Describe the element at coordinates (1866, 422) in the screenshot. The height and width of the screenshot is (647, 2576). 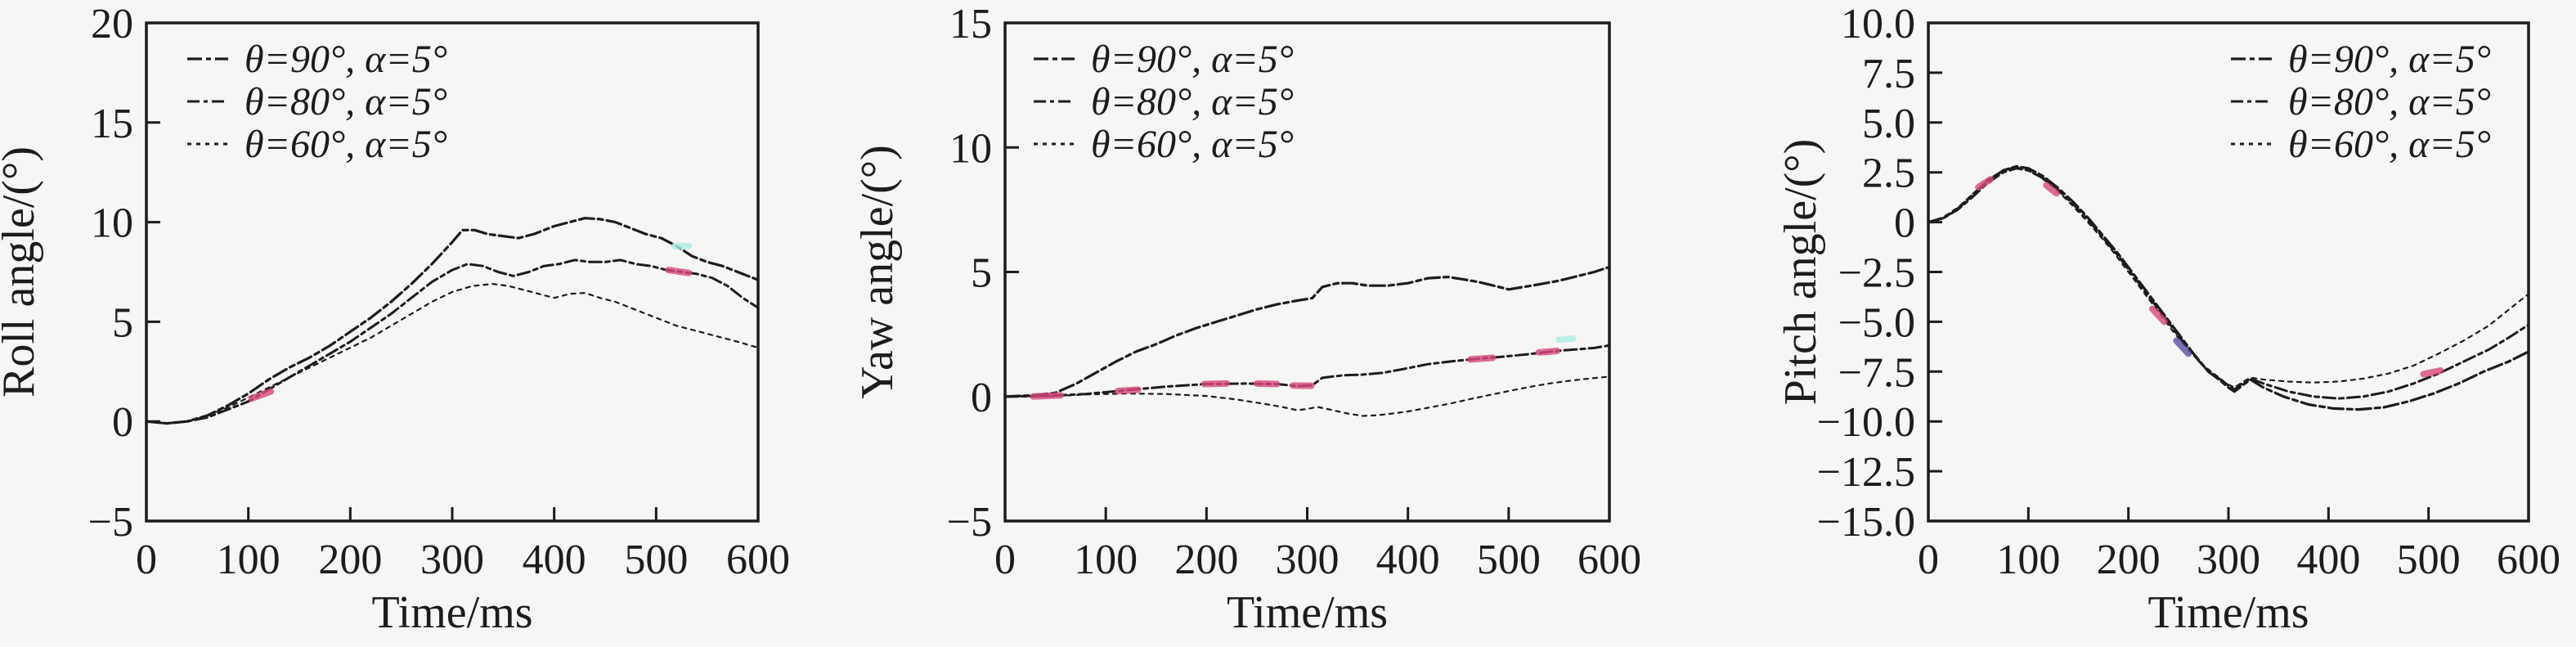
I see `y-tick-label: −10.0` at that location.